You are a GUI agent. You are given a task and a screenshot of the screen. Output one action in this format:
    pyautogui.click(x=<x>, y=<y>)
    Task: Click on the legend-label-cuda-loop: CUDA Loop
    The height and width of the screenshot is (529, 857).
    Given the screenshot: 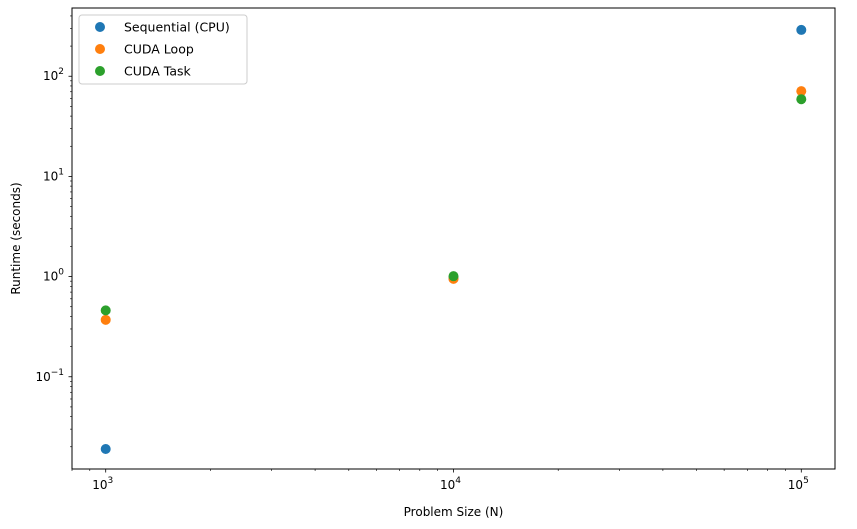 What is the action you would take?
    pyautogui.click(x=159, y=49)
    